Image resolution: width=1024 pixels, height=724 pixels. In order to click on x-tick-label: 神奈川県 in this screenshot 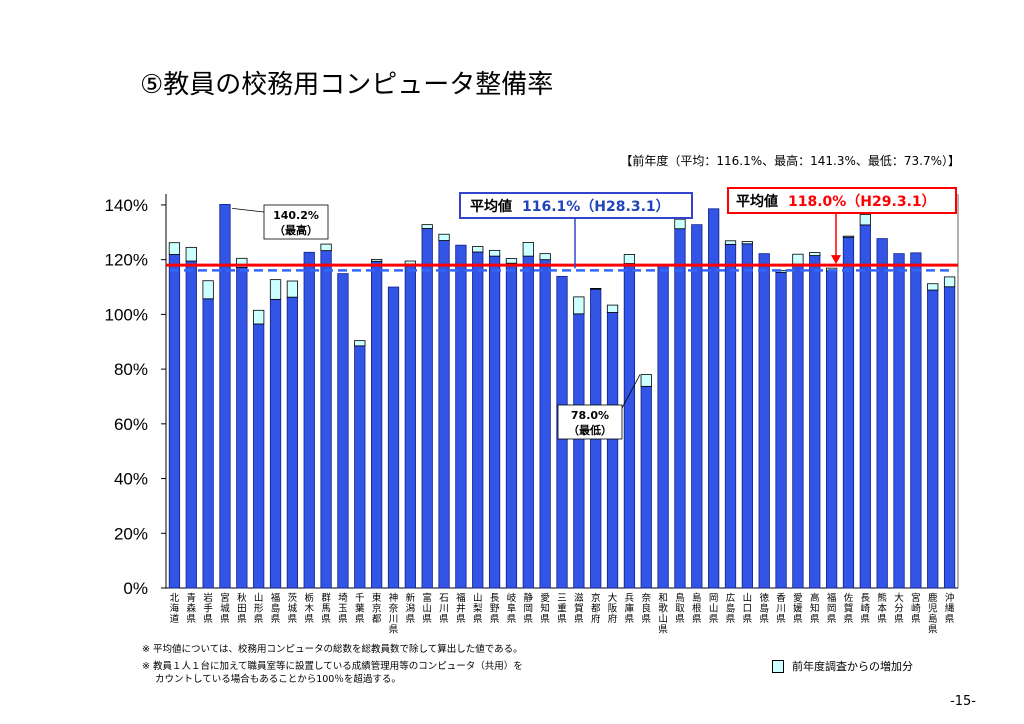, I will do `click(394, 614)`.